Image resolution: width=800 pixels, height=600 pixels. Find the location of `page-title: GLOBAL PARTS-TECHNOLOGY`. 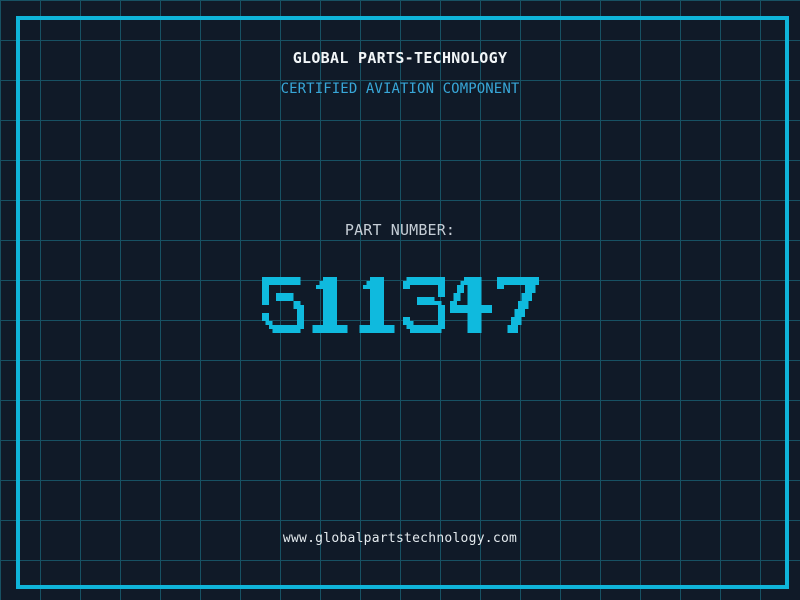

page-title: GLOBAL PARTS-TECHNOLOGY is located at coordinates (400, 58).